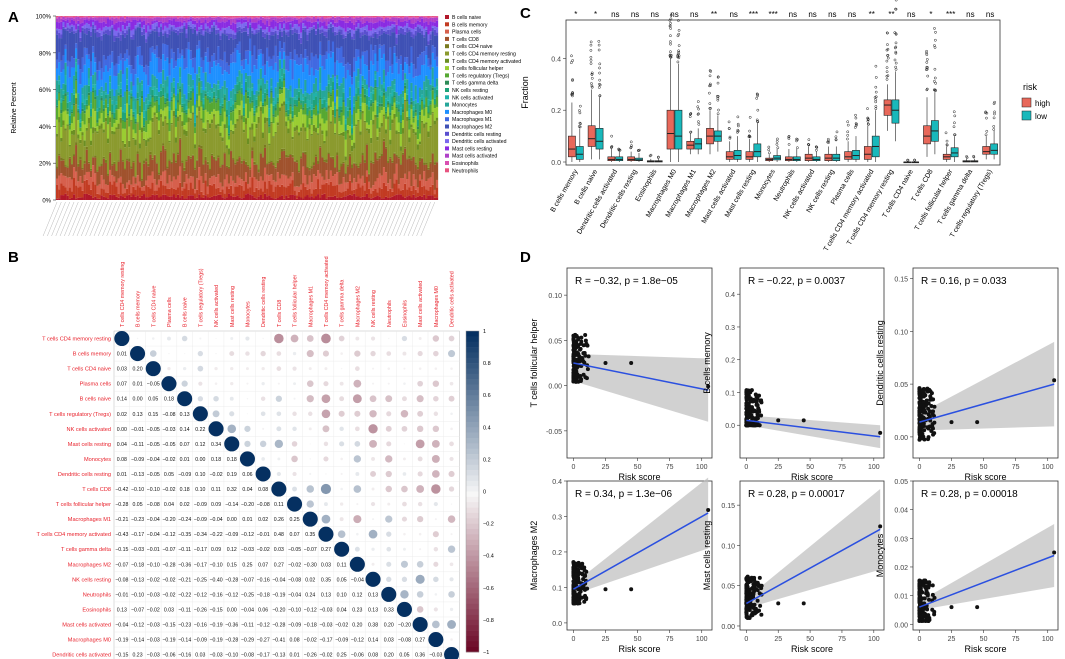 The image size is (1065, 659). I want to click on b-coef-label: −0.13, so click(137, 475).